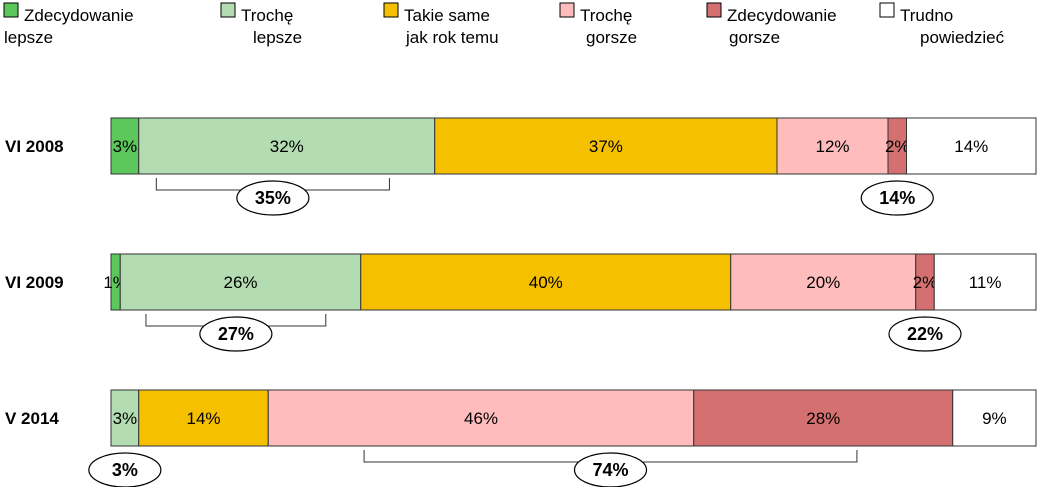 Image resolution: width=1046 pixels, height=487 pixels. I want to click on segment-label: 11%, so click(985, 282).